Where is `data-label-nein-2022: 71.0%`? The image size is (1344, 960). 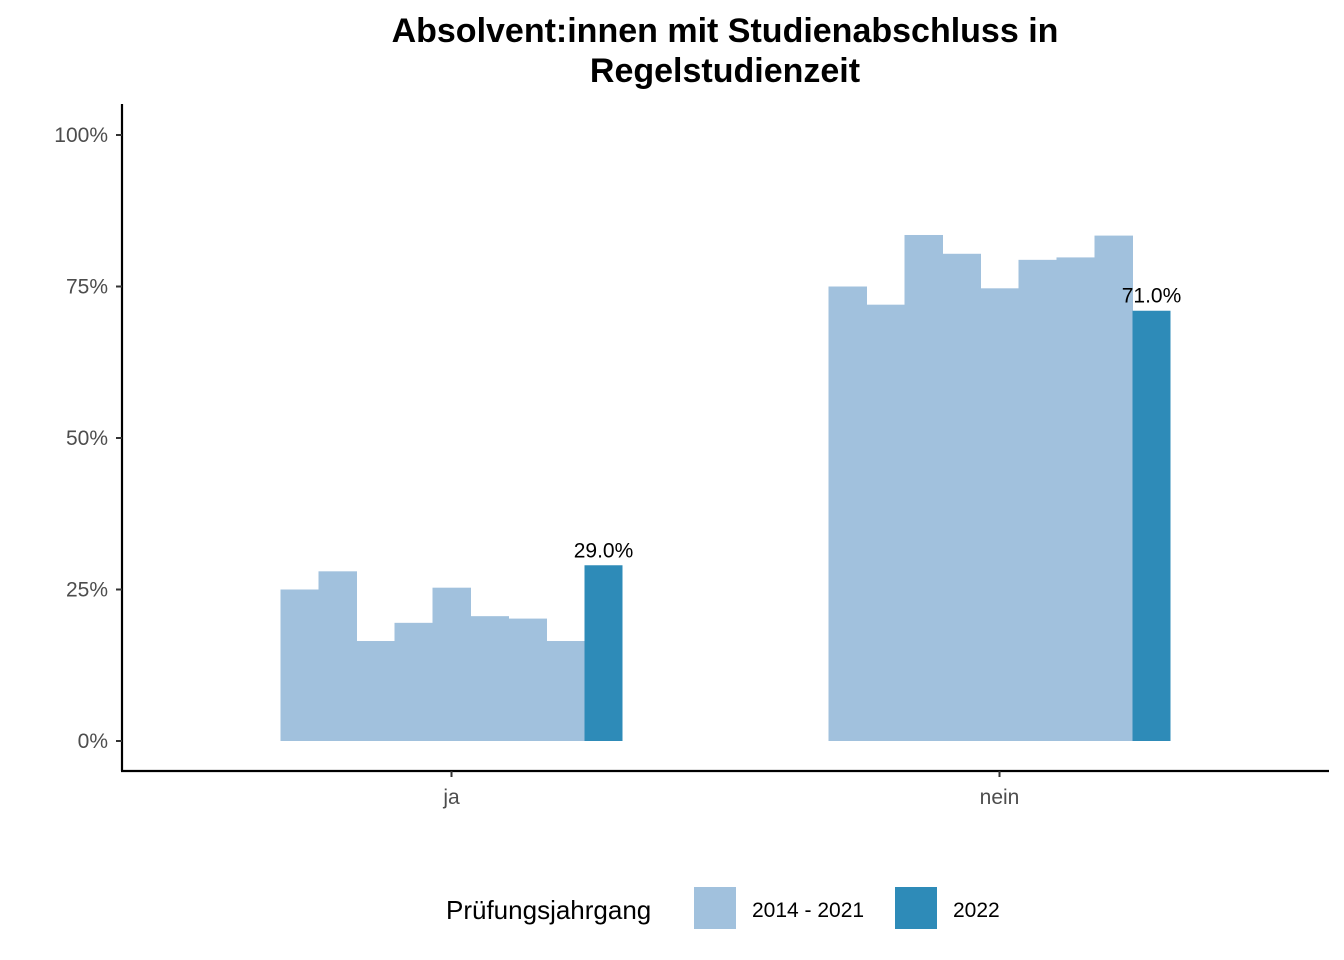
data-label-nein-2022: 71.0% is located at coordinates (1152, 296).